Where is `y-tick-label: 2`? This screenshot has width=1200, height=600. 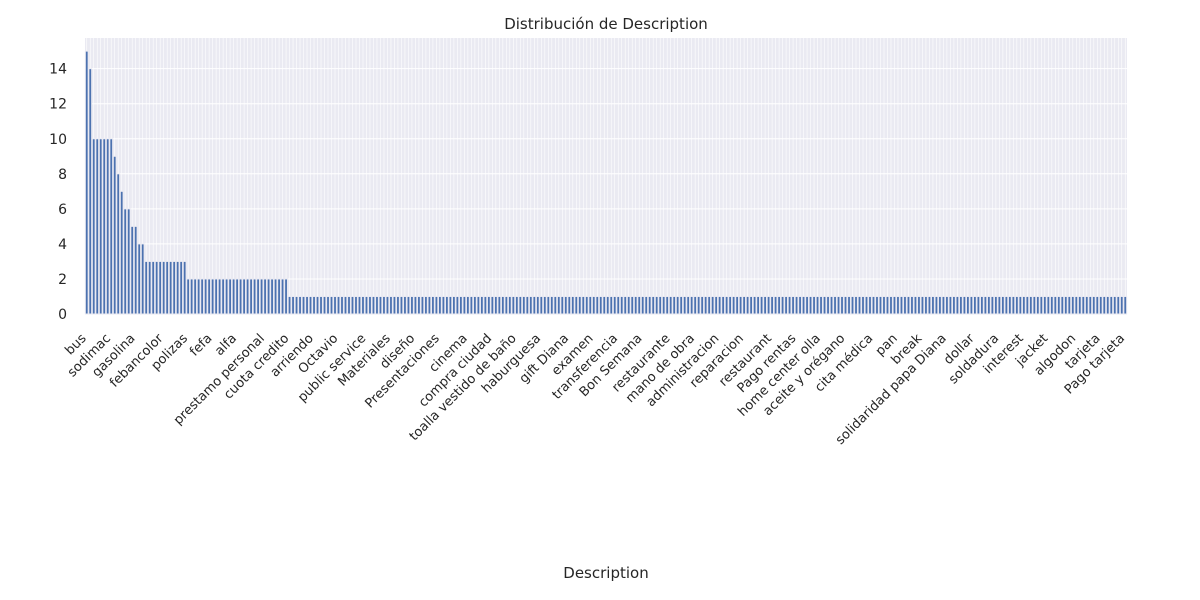
y-tick-label: 2 is located at coordinates (62, 280).